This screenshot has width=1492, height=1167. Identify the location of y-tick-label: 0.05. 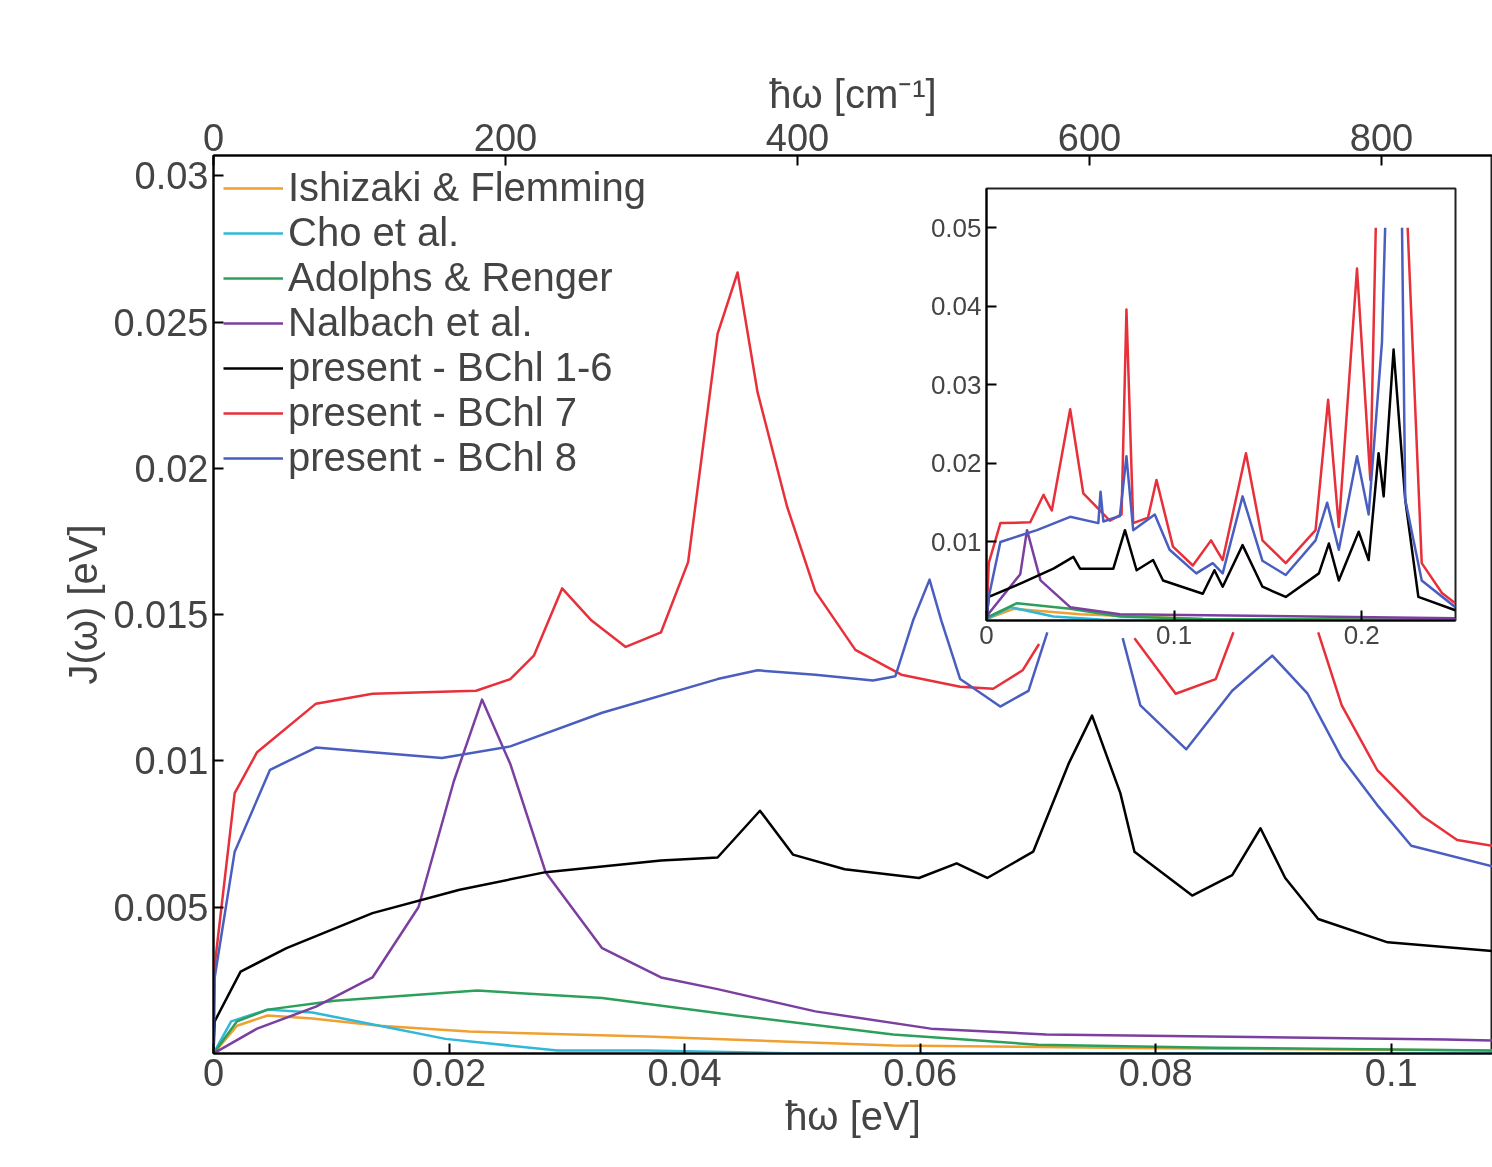
(956, 227).